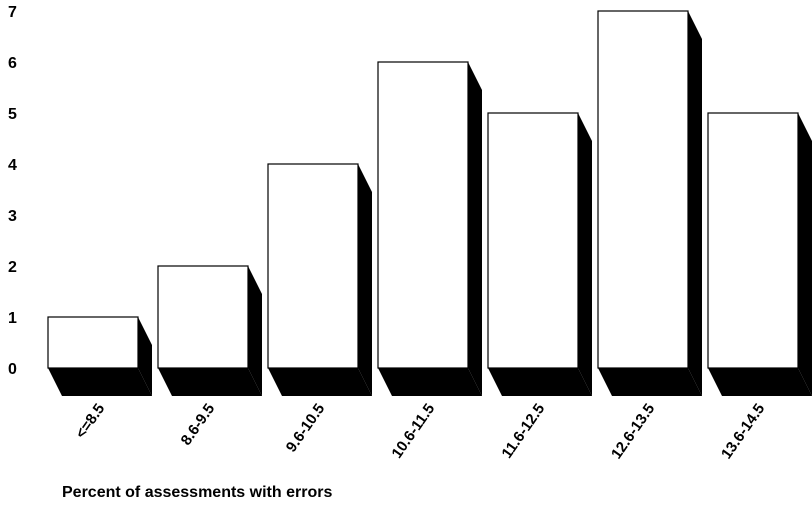  What do you see at coordinates (413, 431) in the screenshot?
I see `x-tick-label: 10.6-11.5` at bounding box center [413, 431].